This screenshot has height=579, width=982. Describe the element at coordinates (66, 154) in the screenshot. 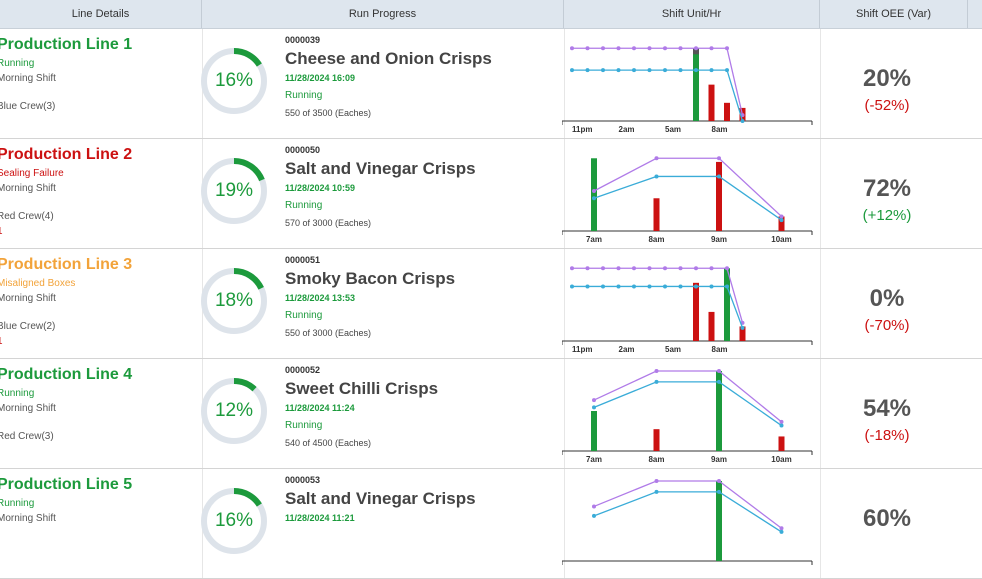

I see `line-name: Production Line 2` at that location.